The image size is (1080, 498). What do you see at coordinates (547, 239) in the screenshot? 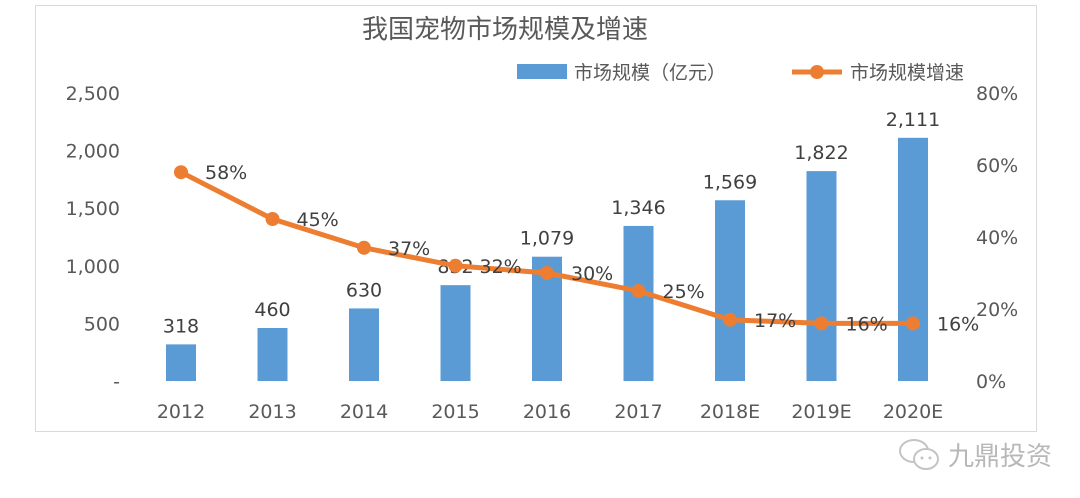
I see `bar-data-label: 1,079` at bounding box center [547, 239].